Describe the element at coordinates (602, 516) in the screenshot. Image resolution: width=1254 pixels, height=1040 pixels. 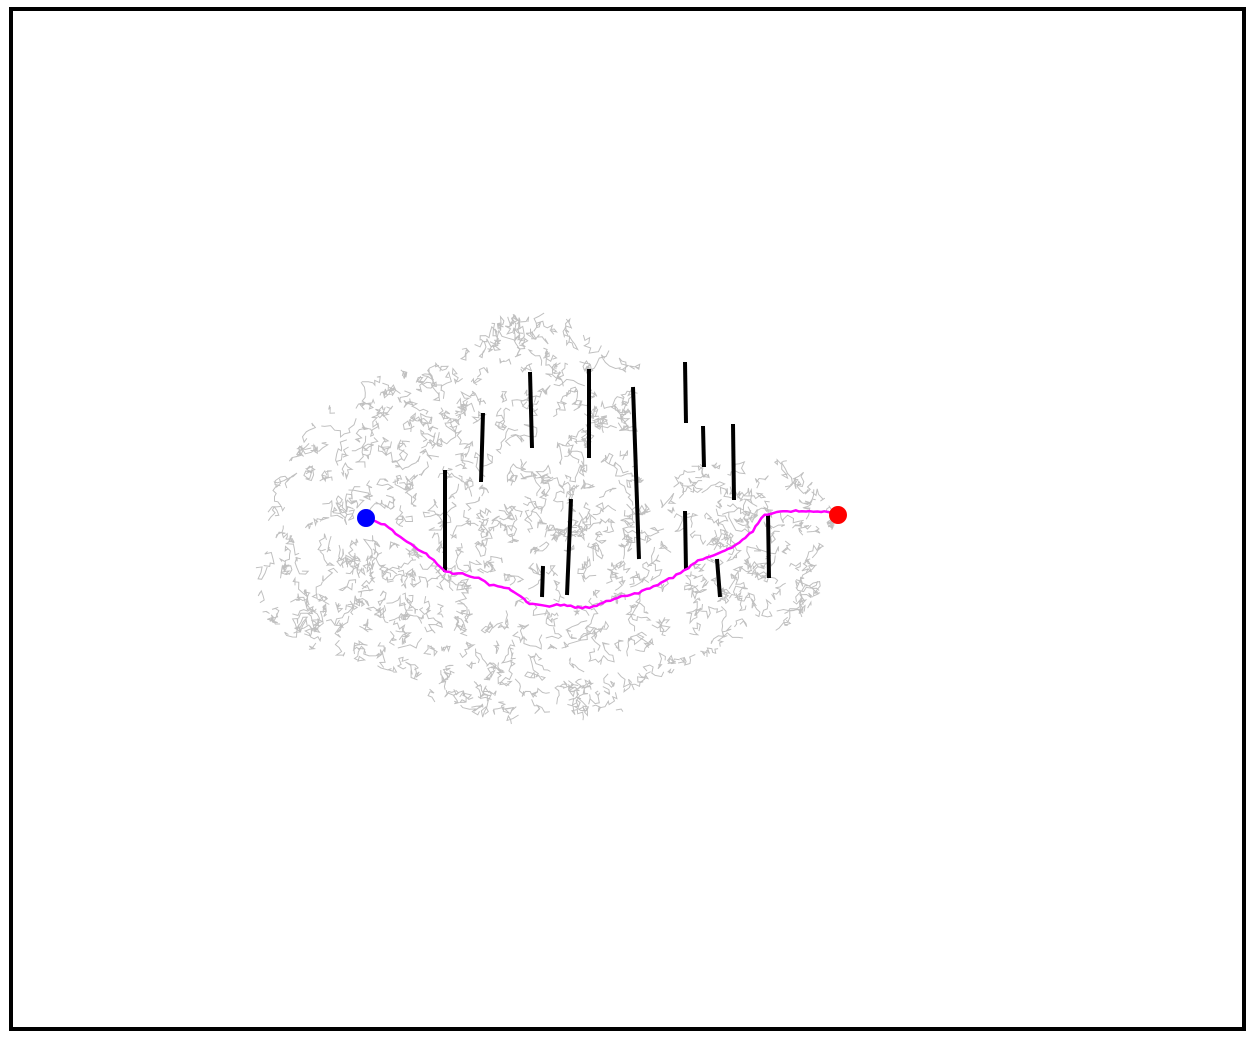
I see `endpoints` at that location.